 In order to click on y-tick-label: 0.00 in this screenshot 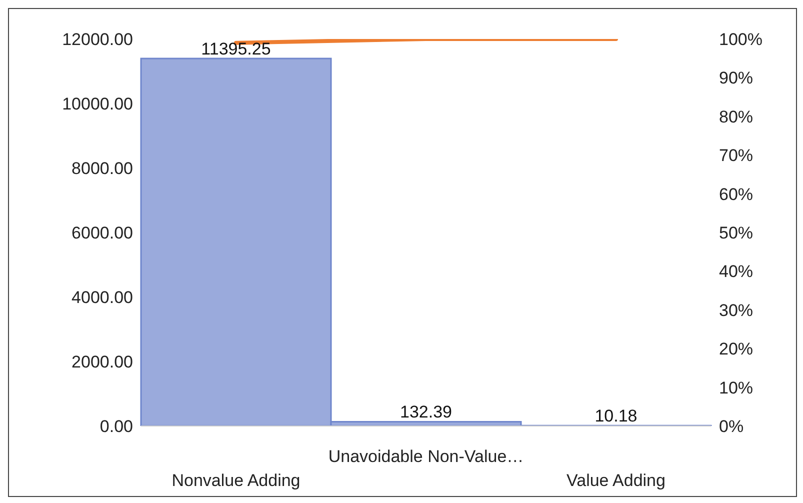, I will do `click(116, 426)`.